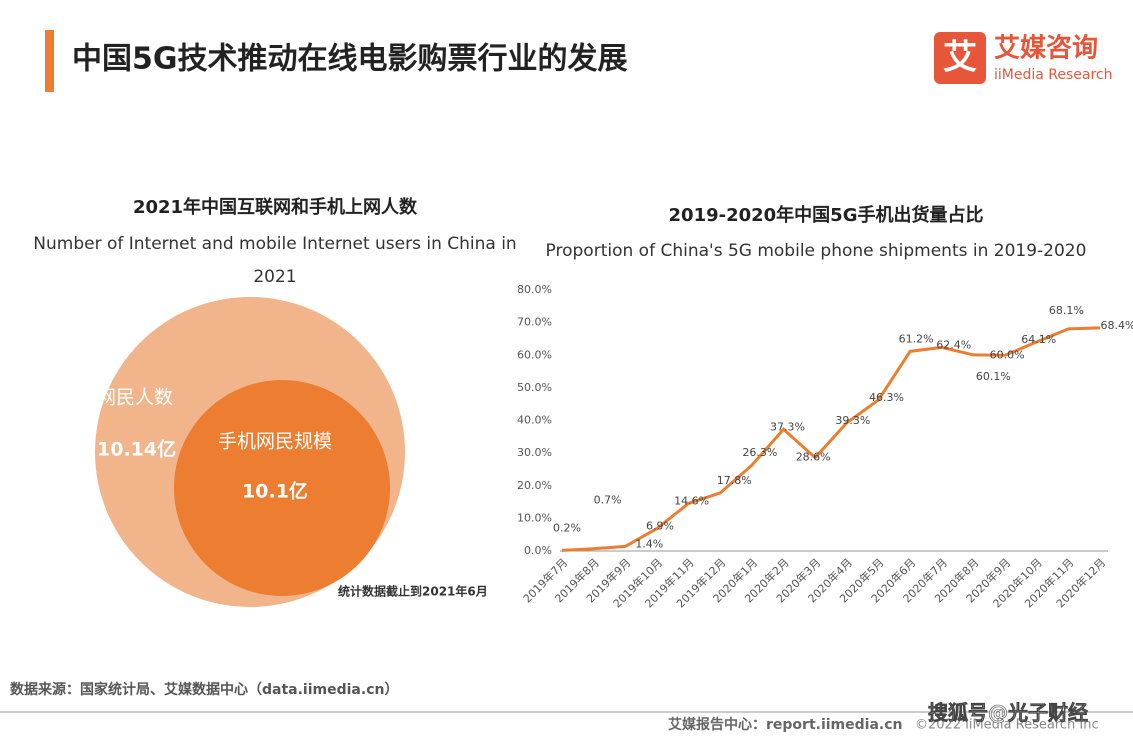  Describe the element at coordinates (1046, 48) in the screenshot. I see `logo-name: 艾媒咨询` at that location.